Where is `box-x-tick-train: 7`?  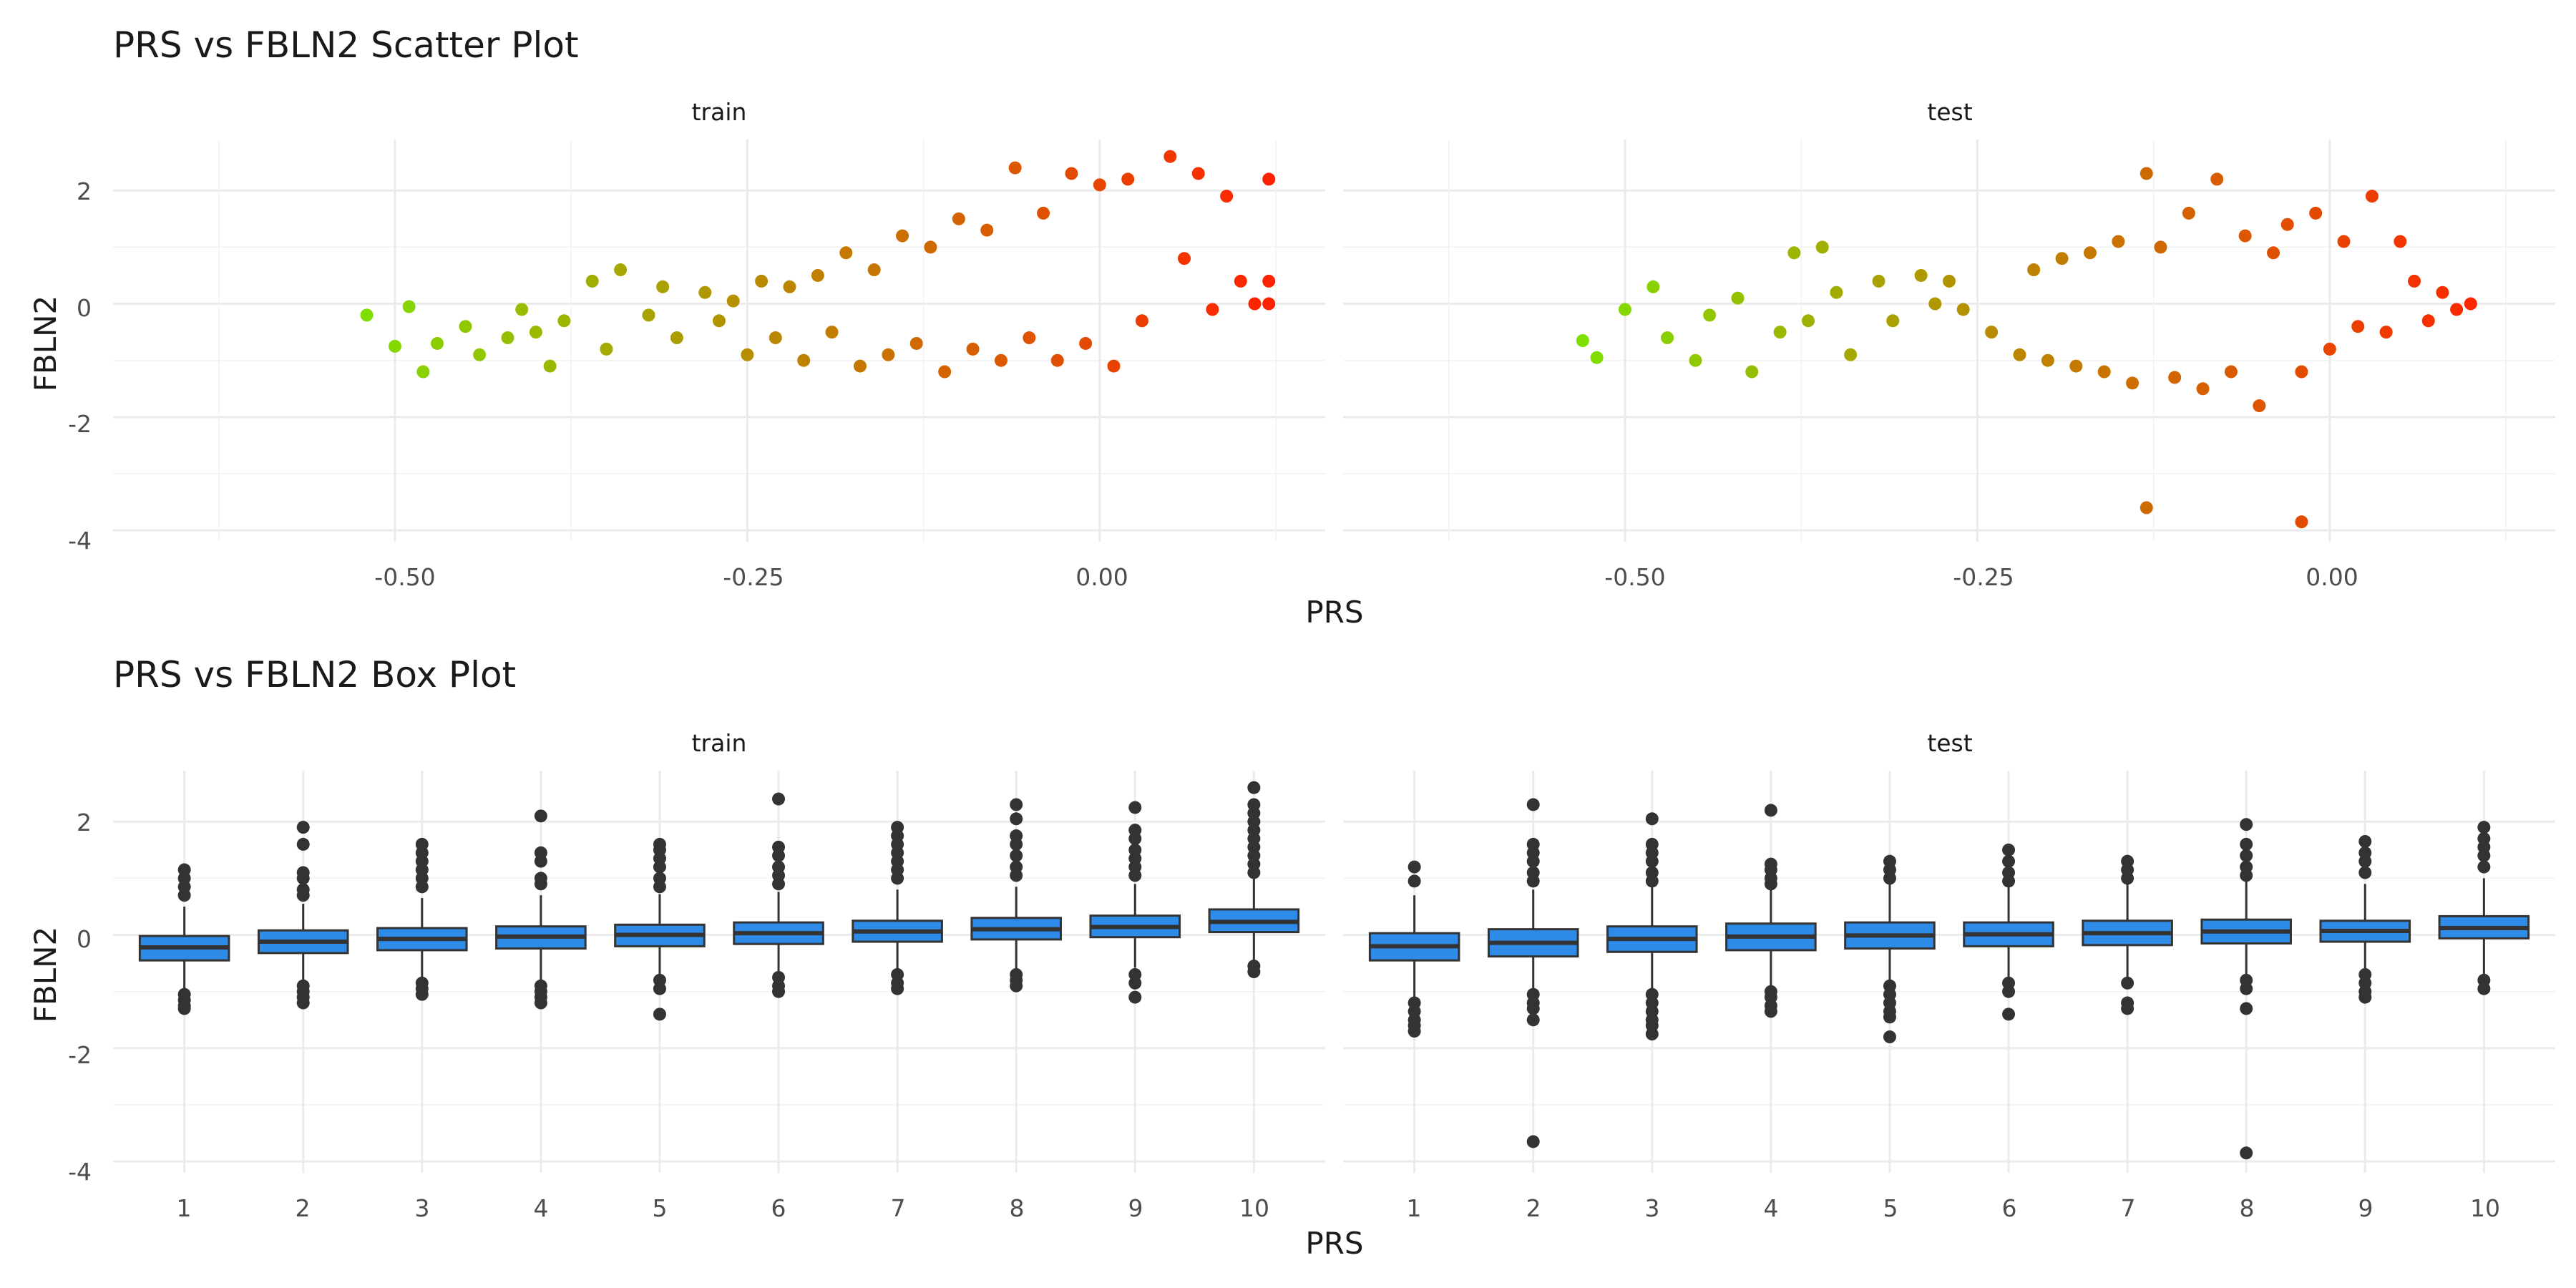
box-x-tick-train: 7 is located at coordinates (898, 1208).